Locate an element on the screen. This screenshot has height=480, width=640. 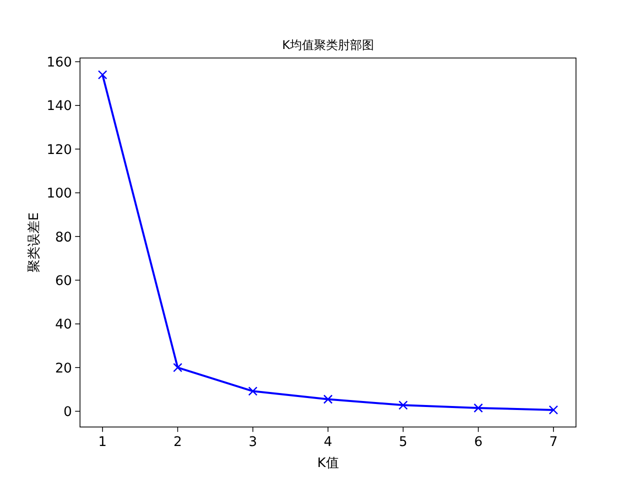
x-tick-label: 3 is located at coordinates (253, 442).